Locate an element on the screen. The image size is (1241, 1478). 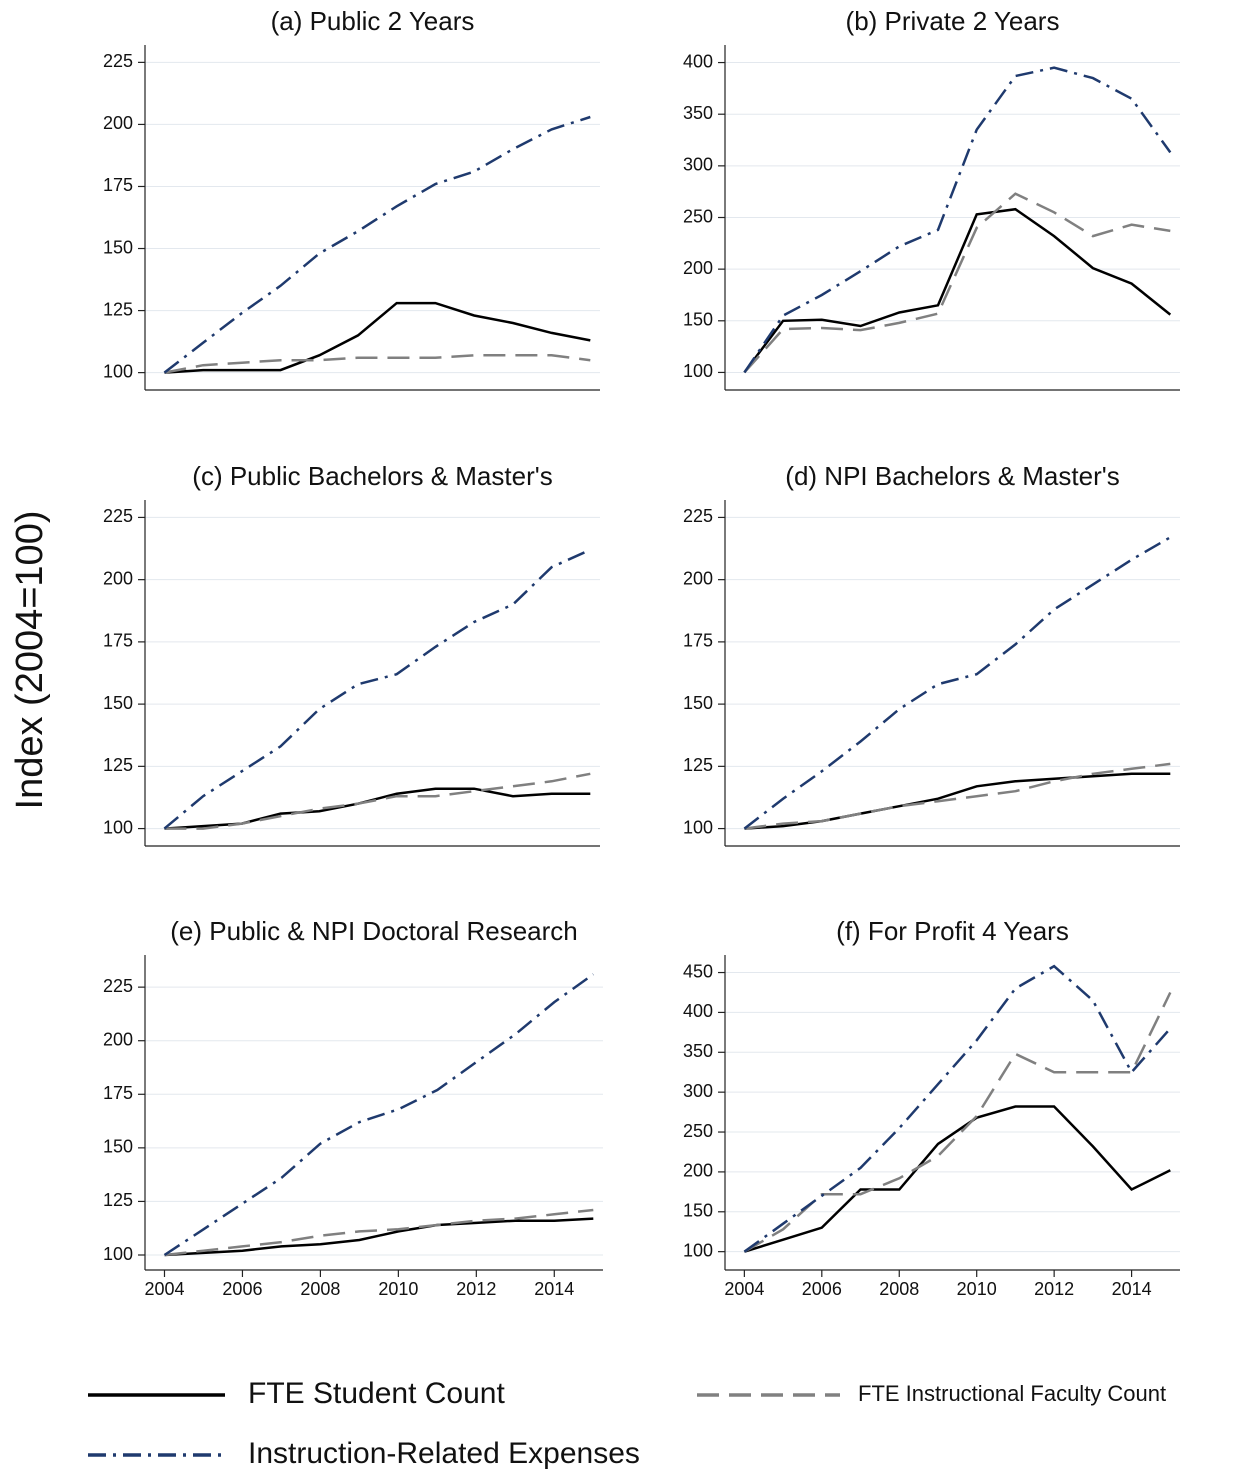
panel-title: (e) Public & NPI Doctoral Research is located at coordinates (373, 931).